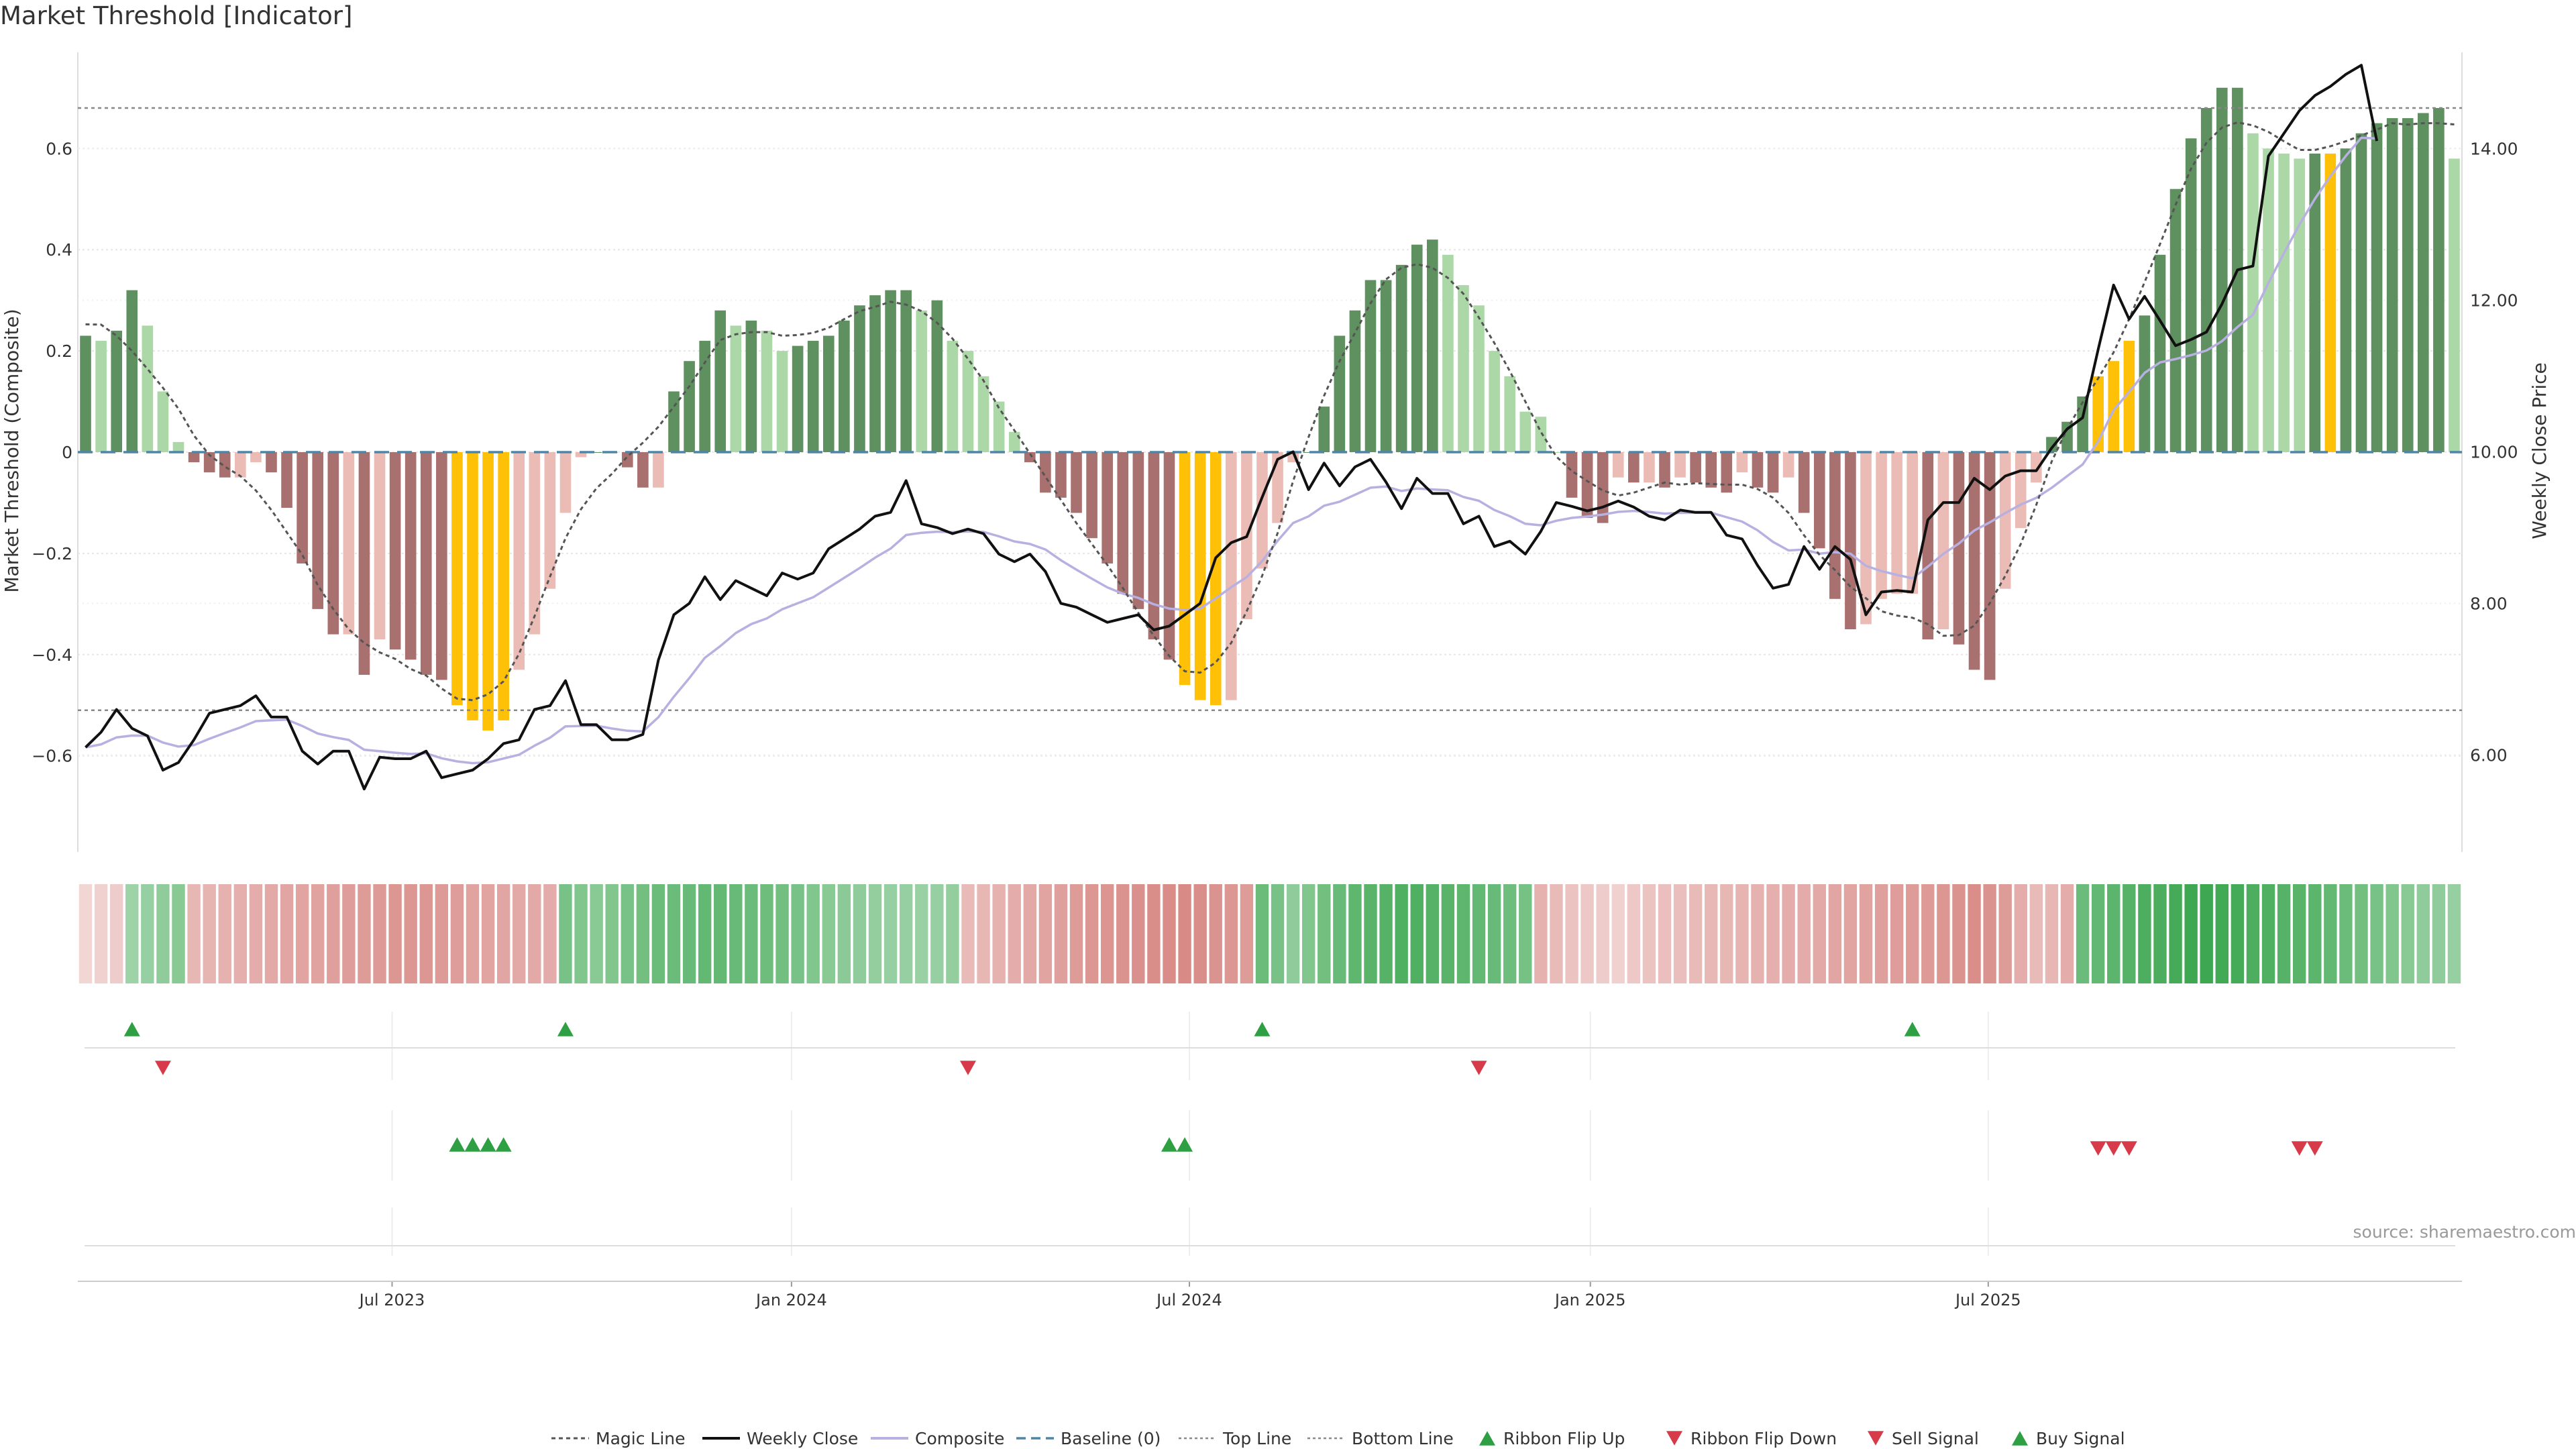 The height and width of the screenshot is (1449, 2576). Describe the element at coordinates (52, 655) in the screenshot. I see `y-tick-label-left: −0.4` at that location.